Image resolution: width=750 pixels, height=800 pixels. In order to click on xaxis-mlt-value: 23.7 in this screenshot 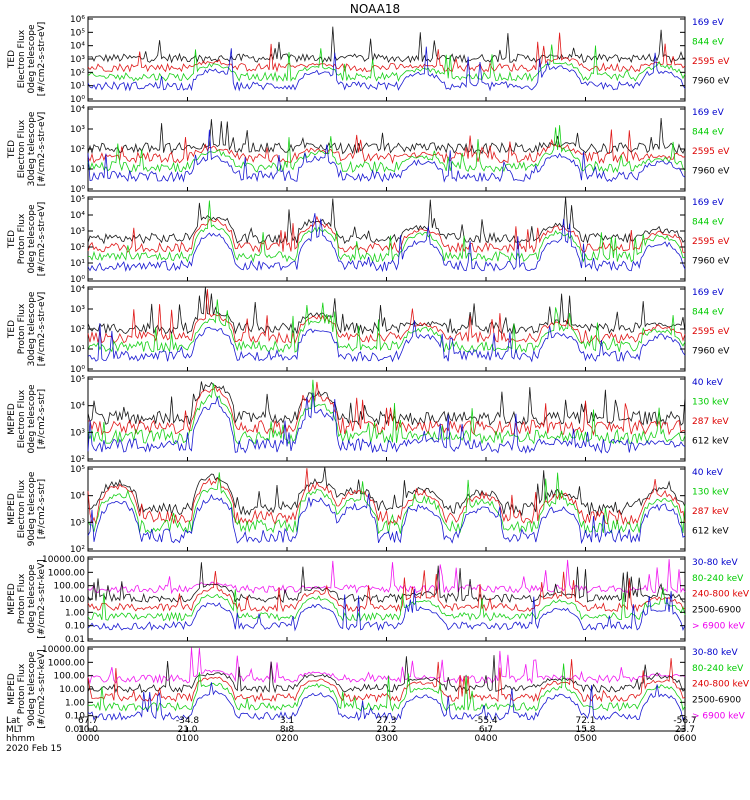, I will do `click(685, 730)`.